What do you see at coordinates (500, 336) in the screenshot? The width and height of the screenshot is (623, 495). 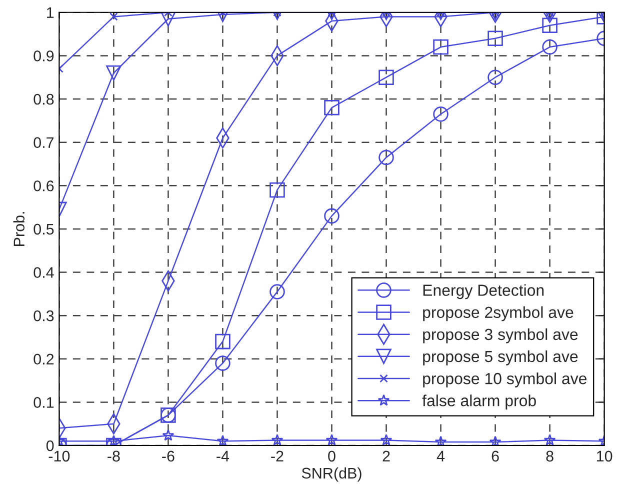 I see `legend-label: propose 3 symbol ave` at bounding box center [500, 336].